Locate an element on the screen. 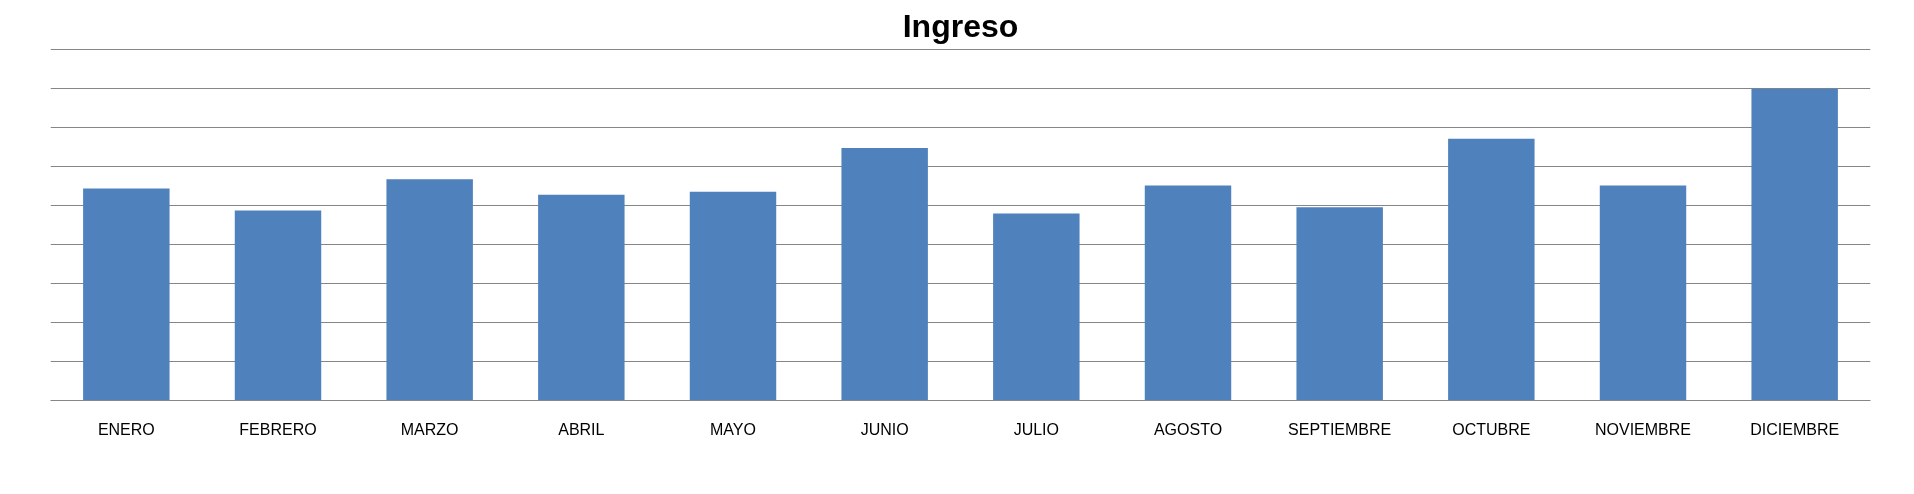  x-tick-label: FEBRERO is located at coordinates (278, 429).